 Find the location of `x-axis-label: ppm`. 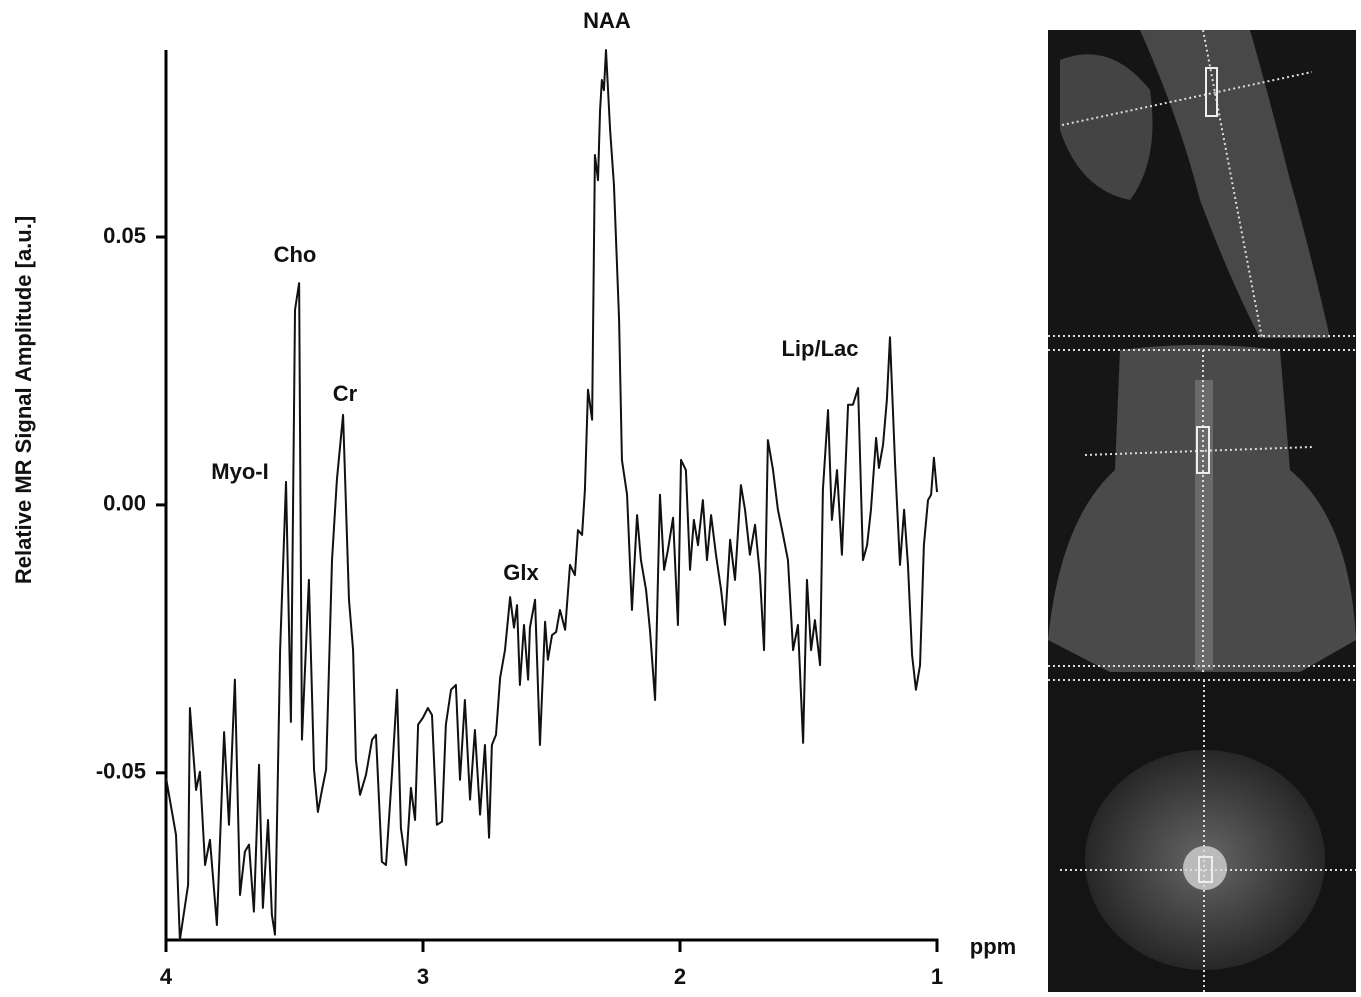

x-axis-label: ppm is located at coordinates (993, 946).